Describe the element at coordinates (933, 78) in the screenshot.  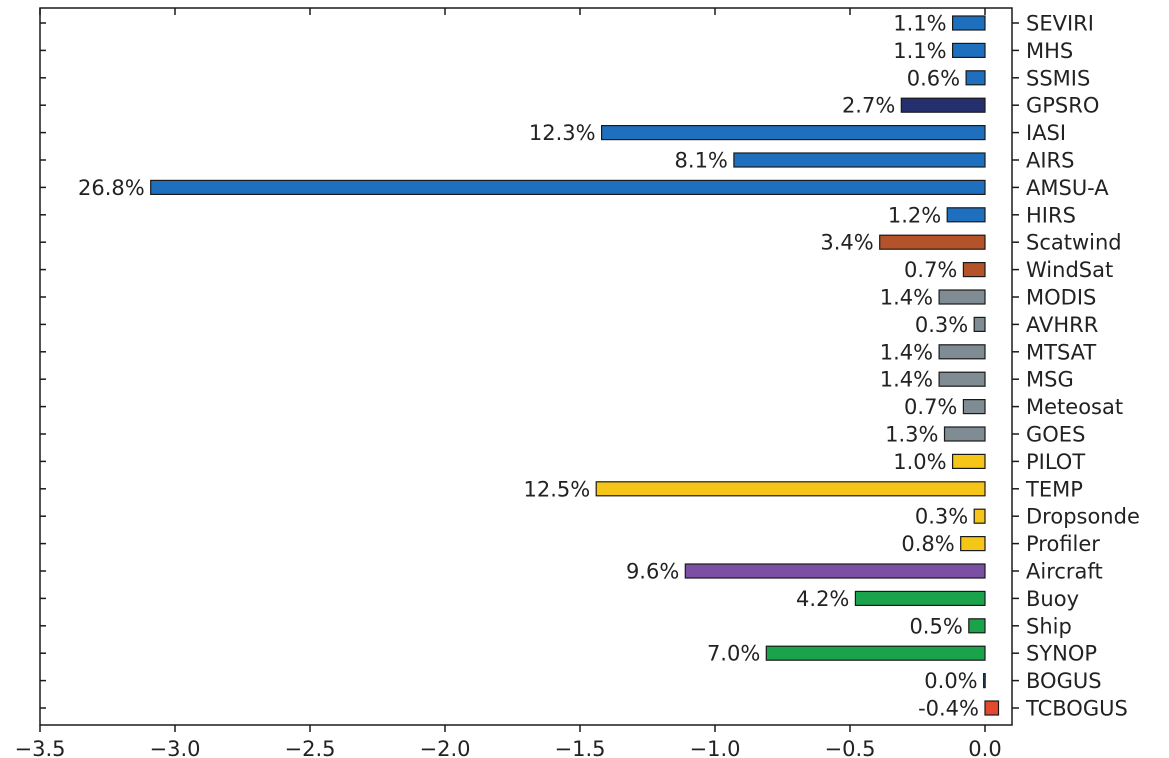
I see `data-label-ssmis: 0.6%` at that location.